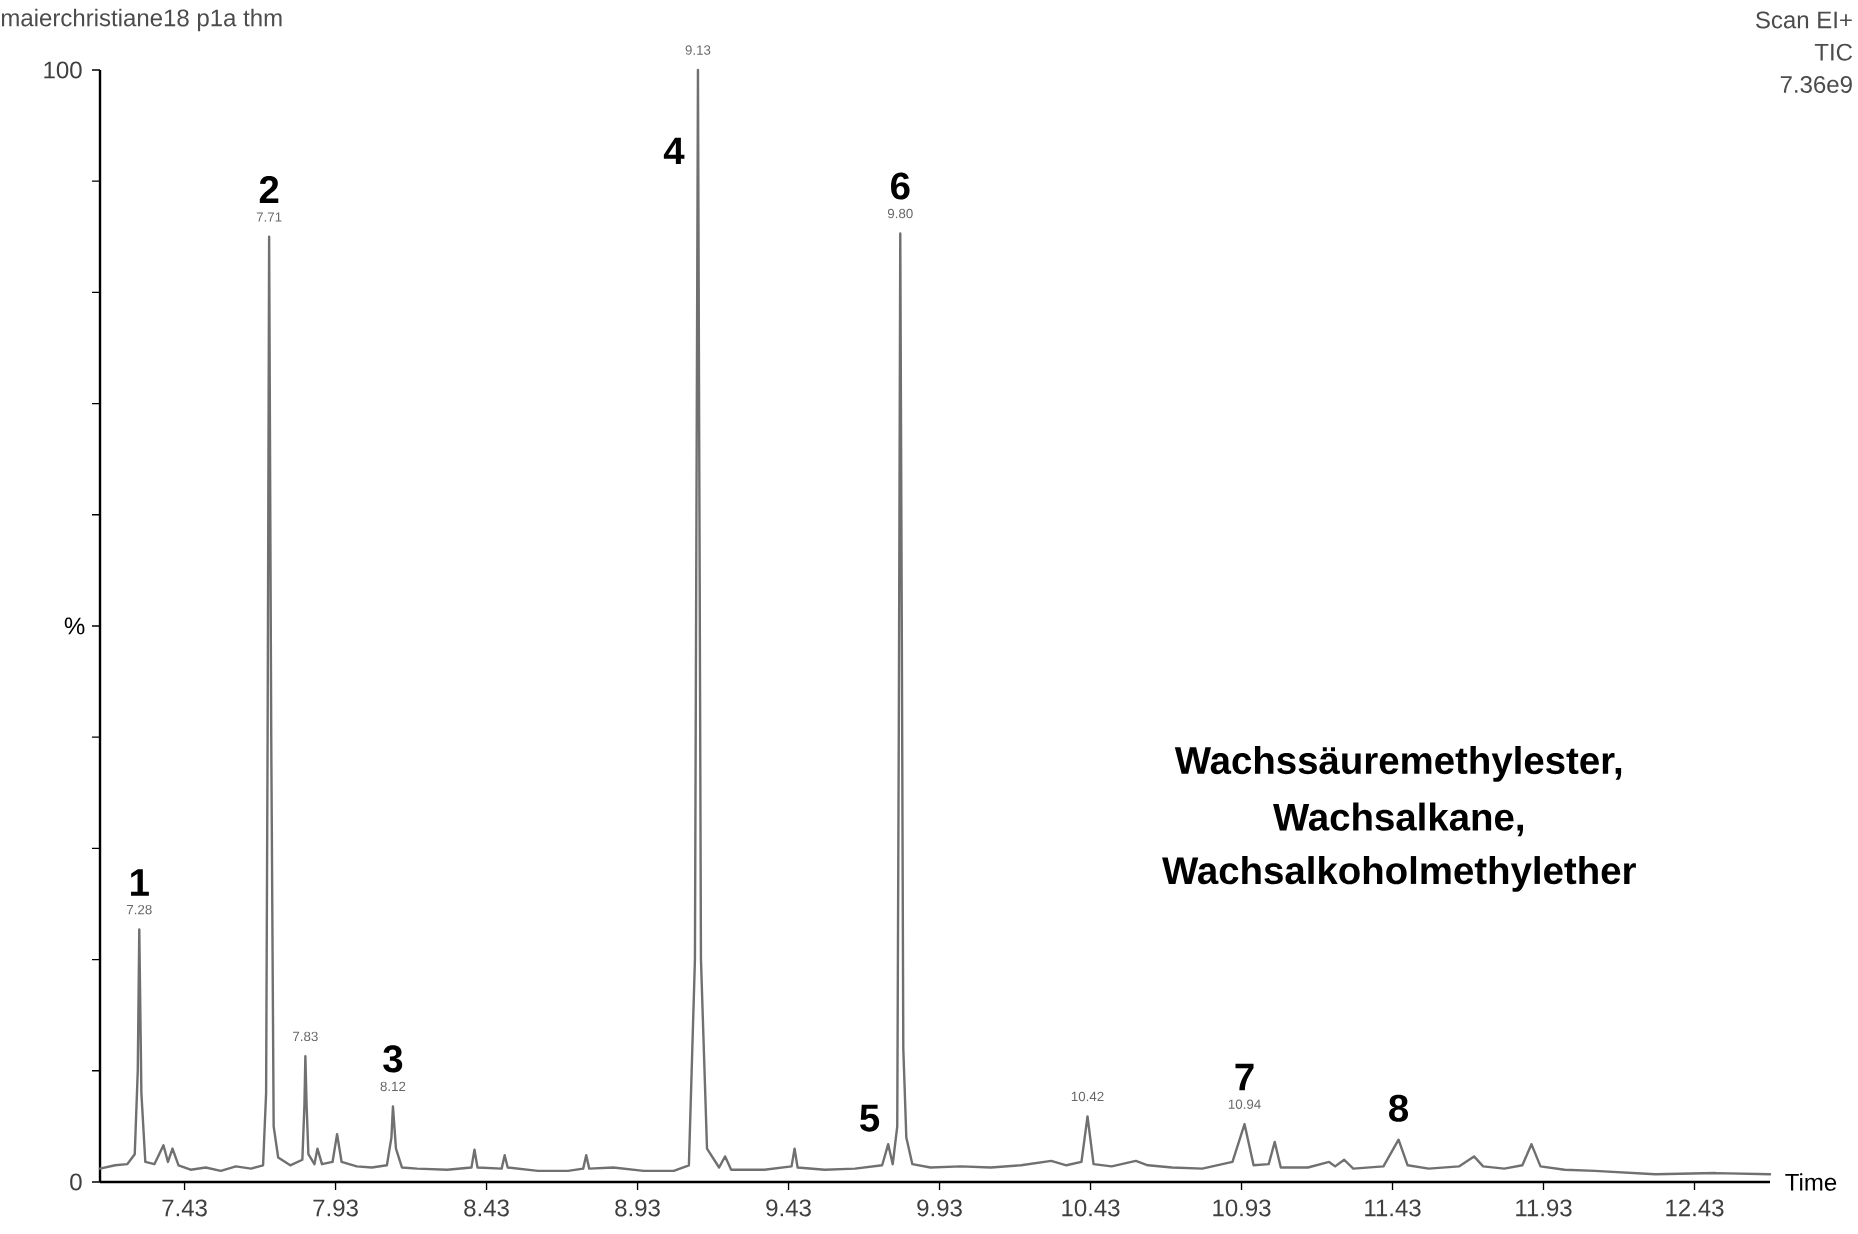 The width and height of the screenshot is (1858, 1234). Describe the element at coordinates (1544, 1208) in the screenshot. I see `x-tick-label: 11.93` at that location.